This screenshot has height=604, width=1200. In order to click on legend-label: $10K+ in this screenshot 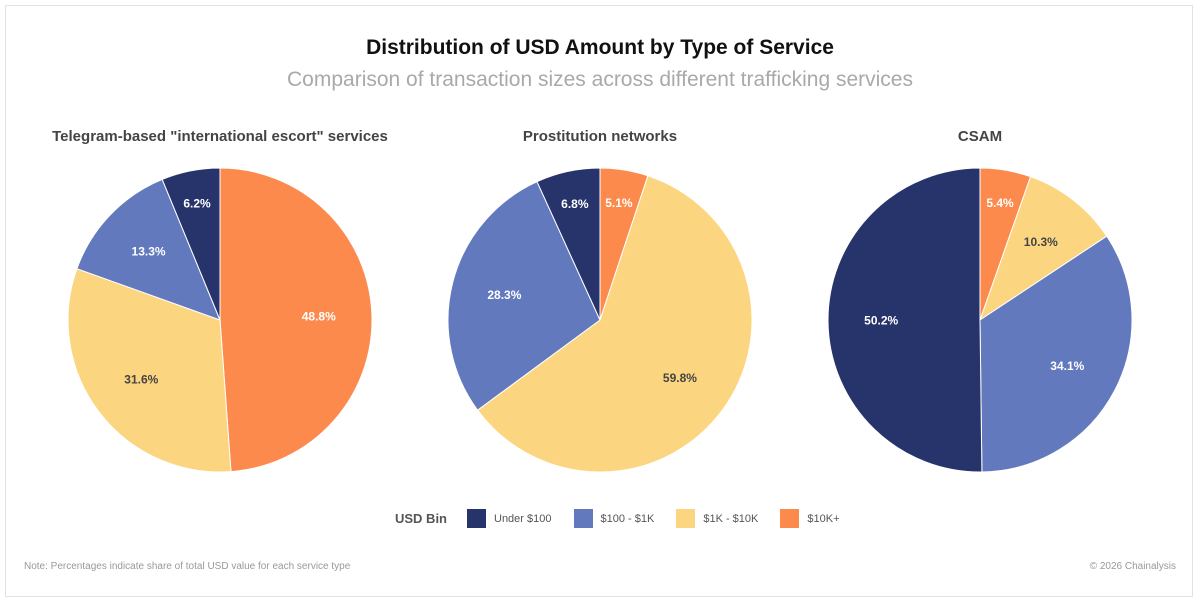, I will do `click(823, 518)`.